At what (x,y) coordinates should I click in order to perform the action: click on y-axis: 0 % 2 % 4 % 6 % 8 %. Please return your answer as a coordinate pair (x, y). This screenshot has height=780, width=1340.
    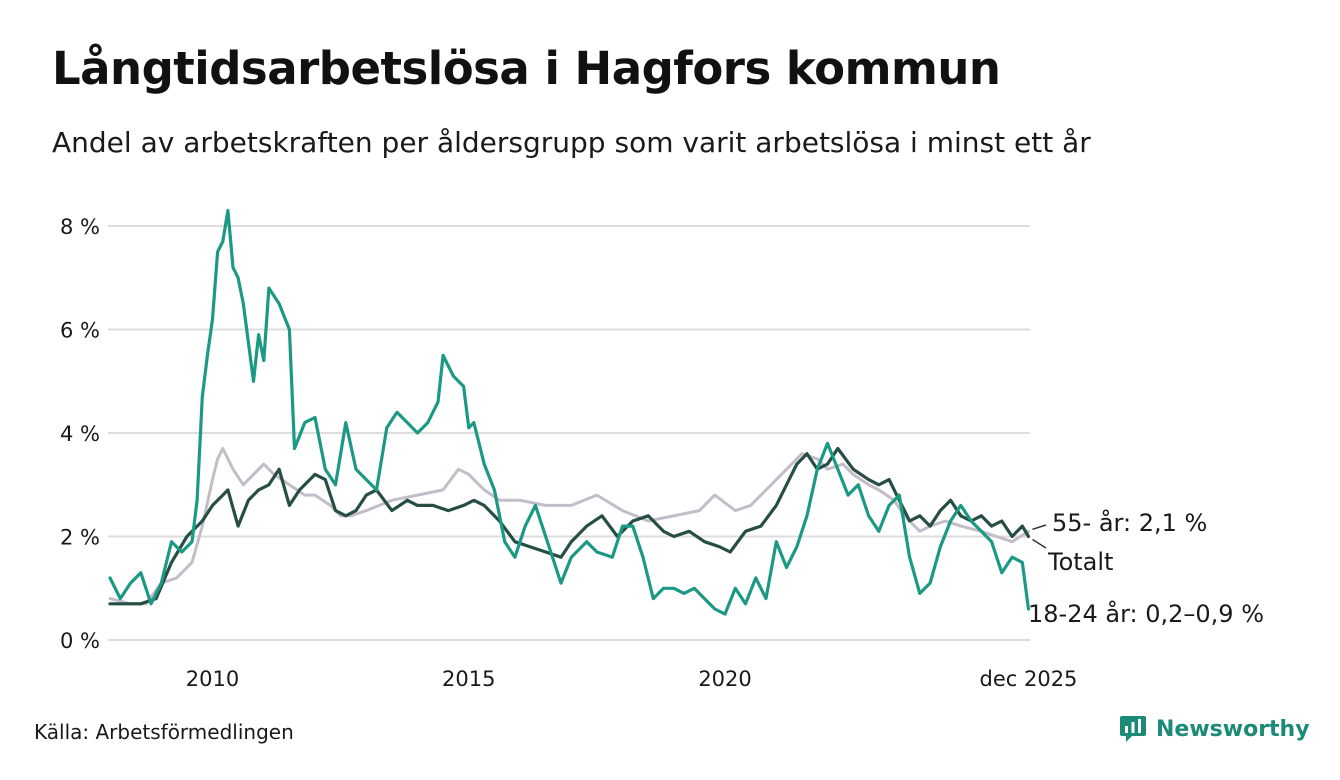
    Looking at the image, I should click on (80, 434).